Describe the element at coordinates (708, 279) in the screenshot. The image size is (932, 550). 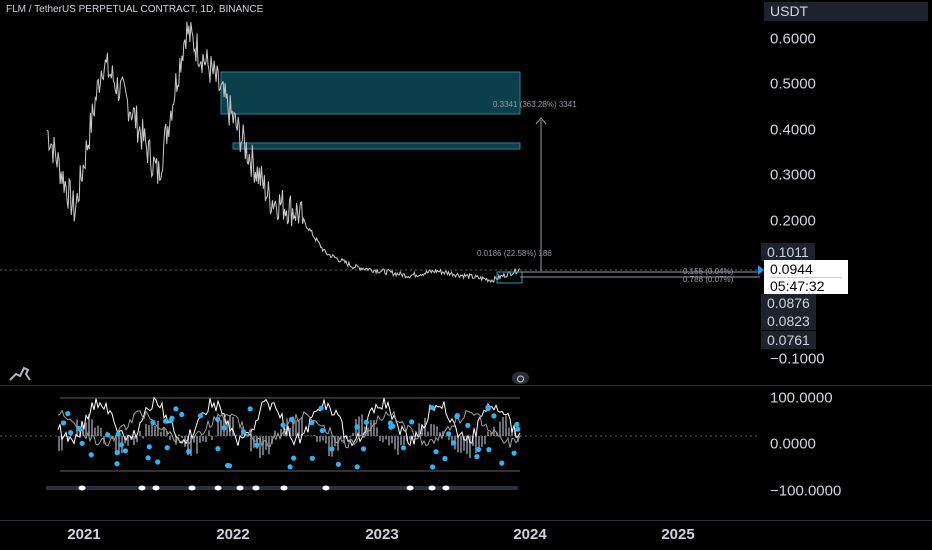
I see `overlap-label-2: 0.788 (0.07%)` at that location.